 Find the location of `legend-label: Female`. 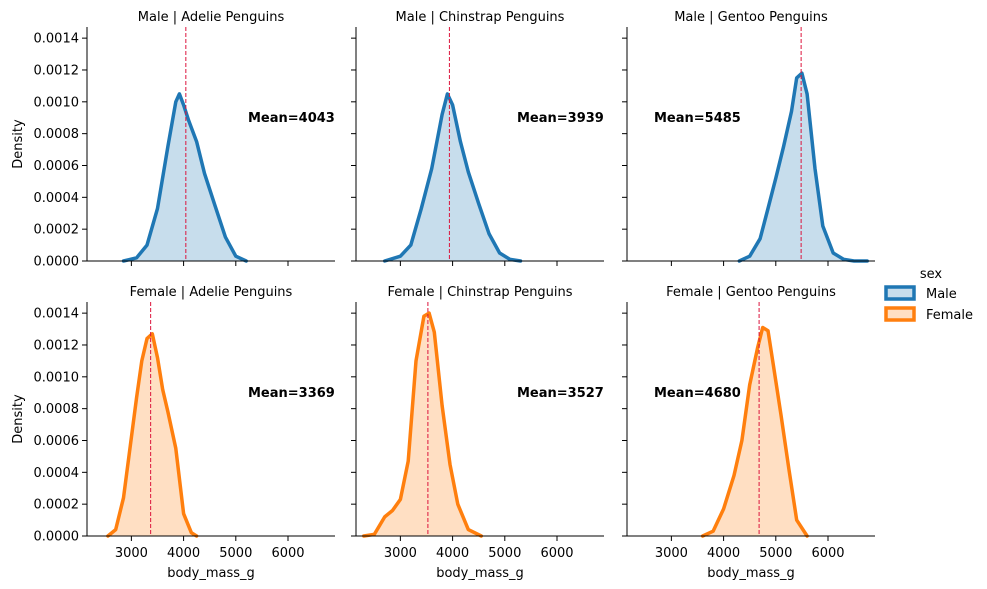

legend-label: Female is located at coordinates (949, 315).